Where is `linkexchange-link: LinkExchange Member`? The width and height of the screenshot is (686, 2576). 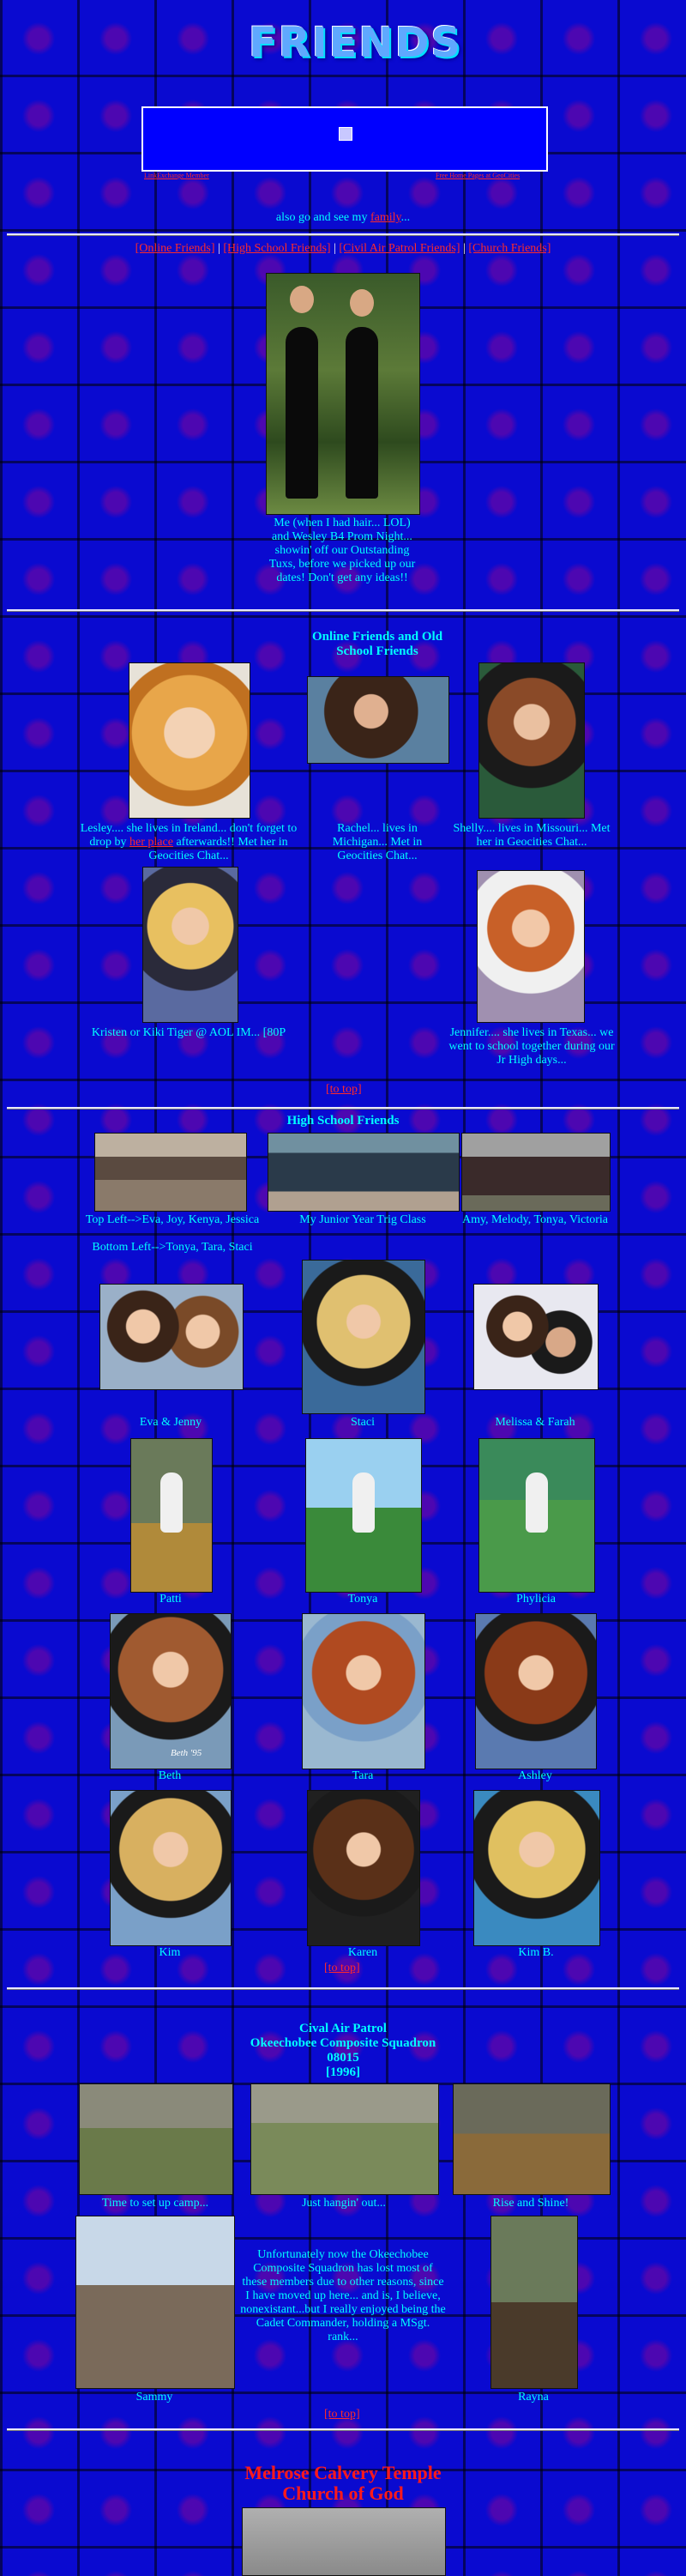 linkexchange-link: LinkExchange Member is located at coordinates (176, 175).